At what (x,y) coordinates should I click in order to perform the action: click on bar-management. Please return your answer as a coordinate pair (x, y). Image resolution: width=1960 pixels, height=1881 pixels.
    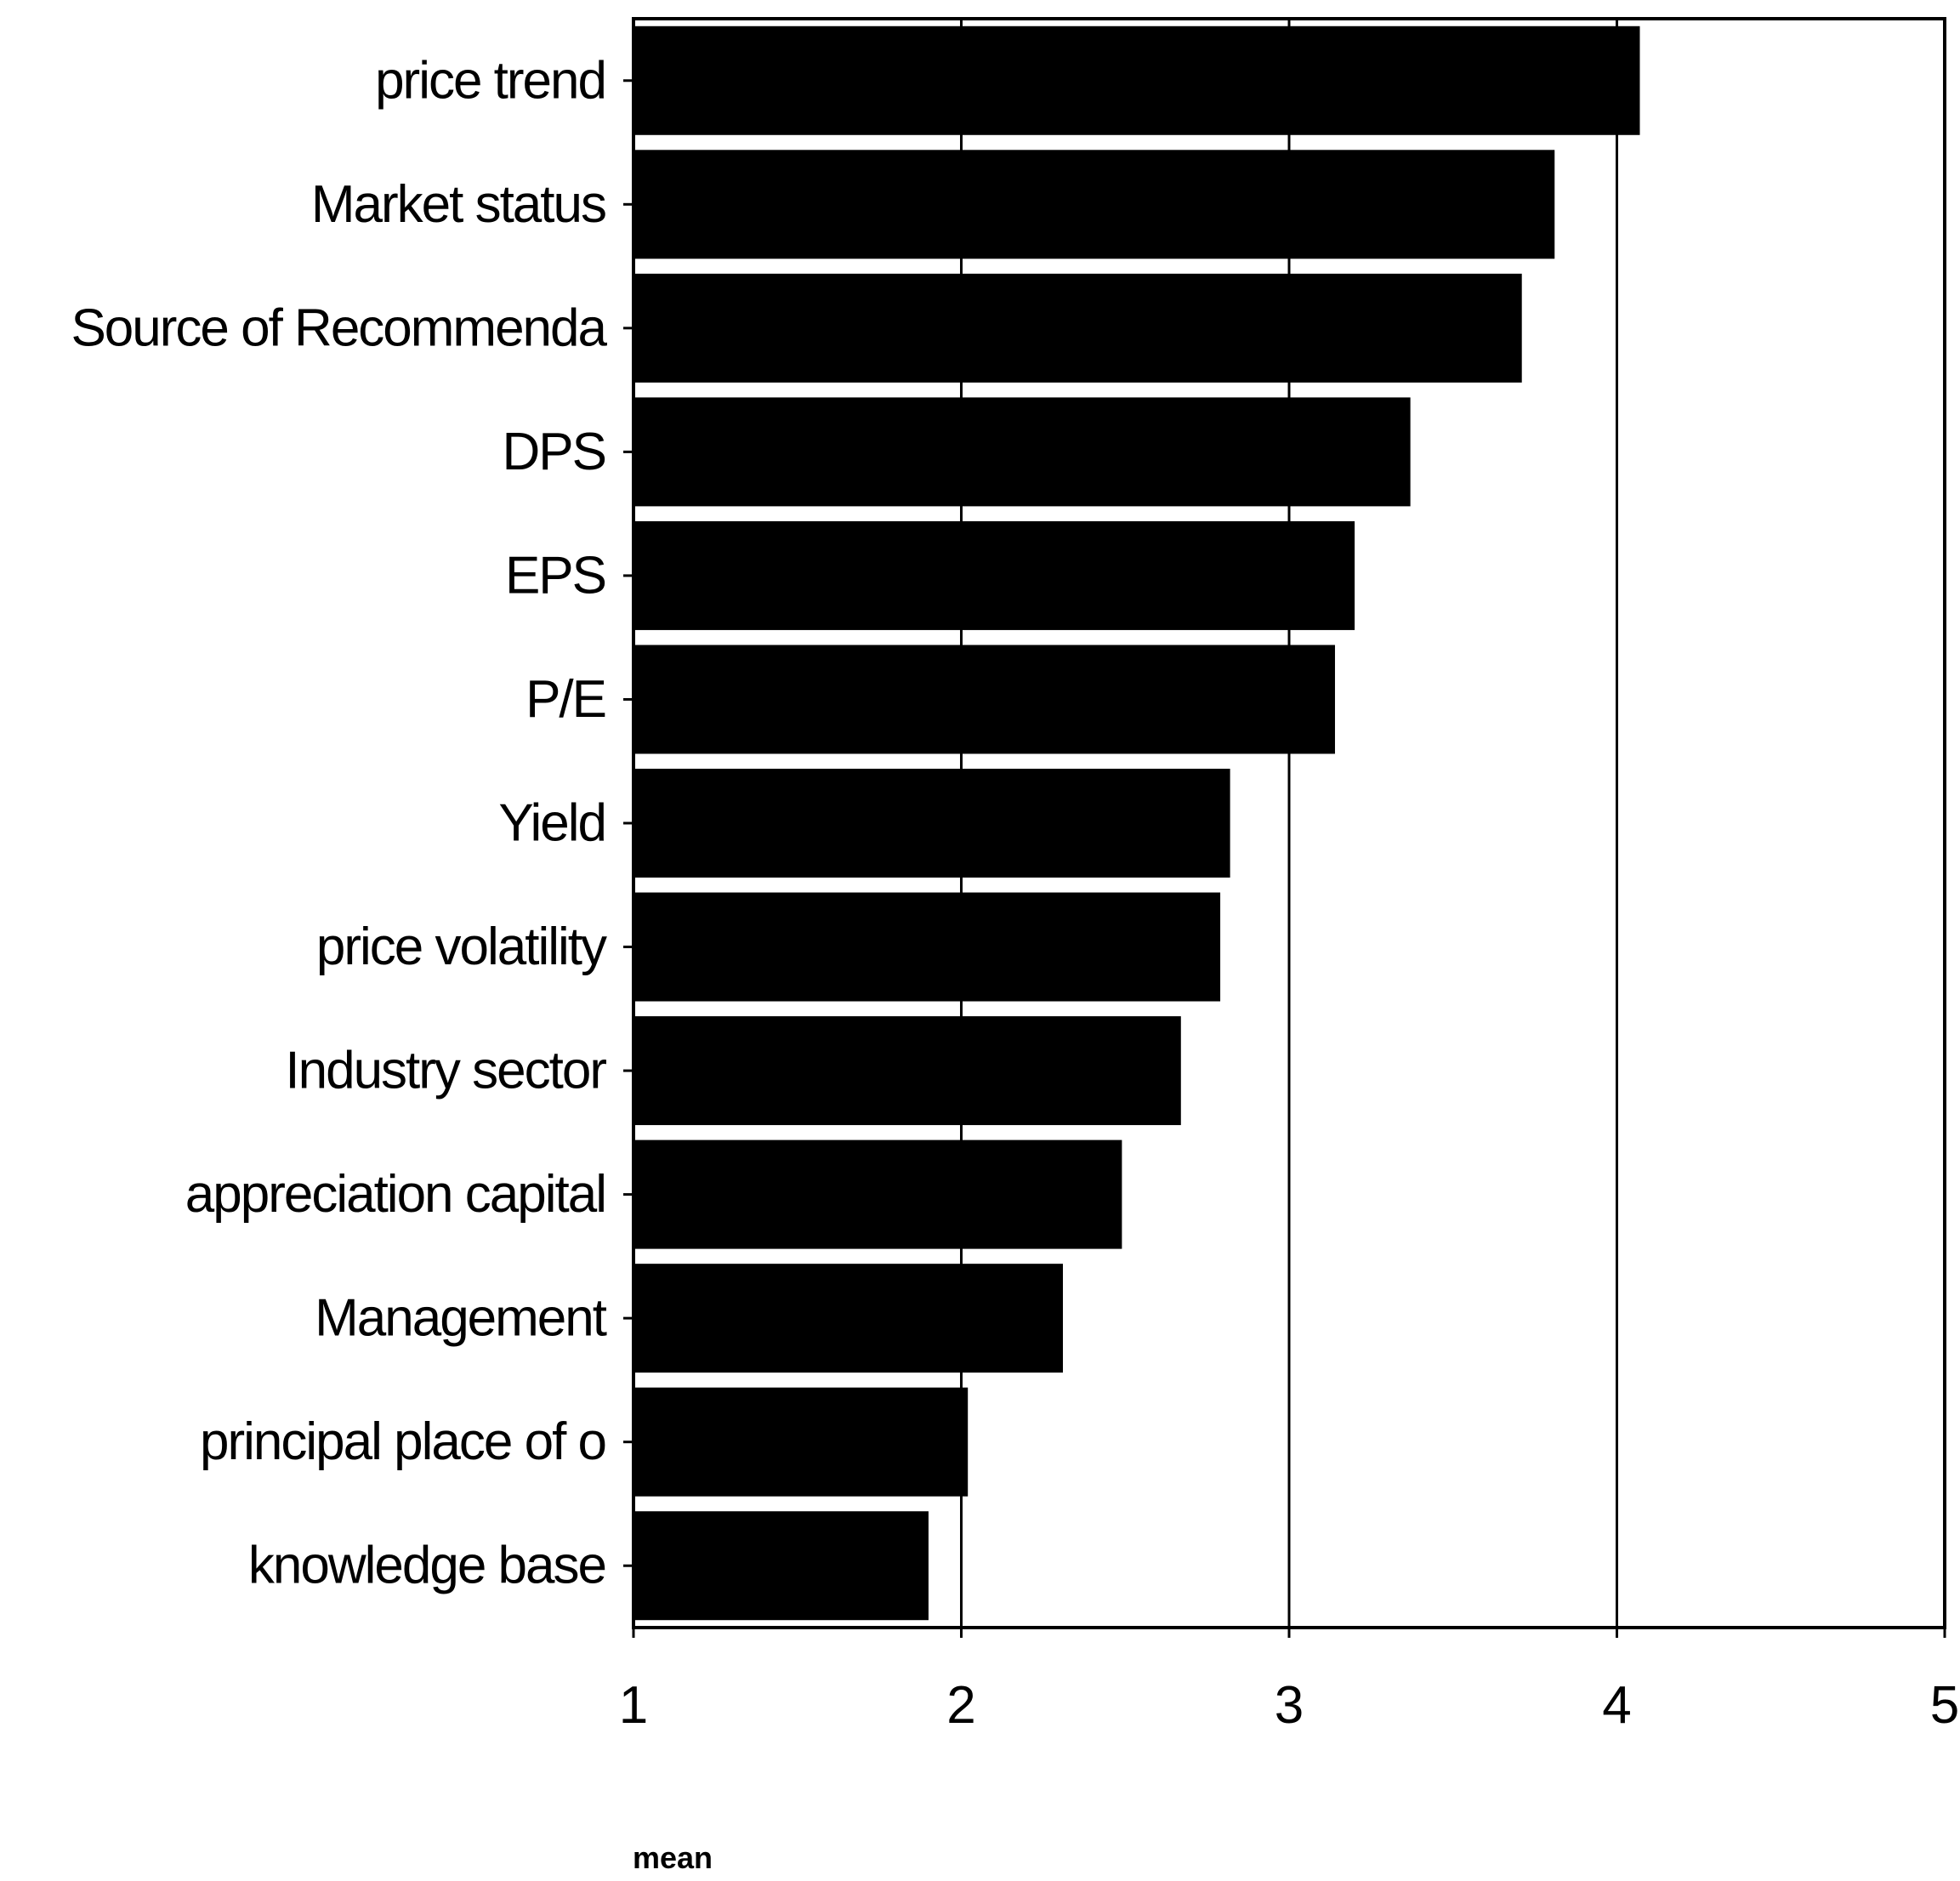
    Looking at the image, I should click on (848, 1318).